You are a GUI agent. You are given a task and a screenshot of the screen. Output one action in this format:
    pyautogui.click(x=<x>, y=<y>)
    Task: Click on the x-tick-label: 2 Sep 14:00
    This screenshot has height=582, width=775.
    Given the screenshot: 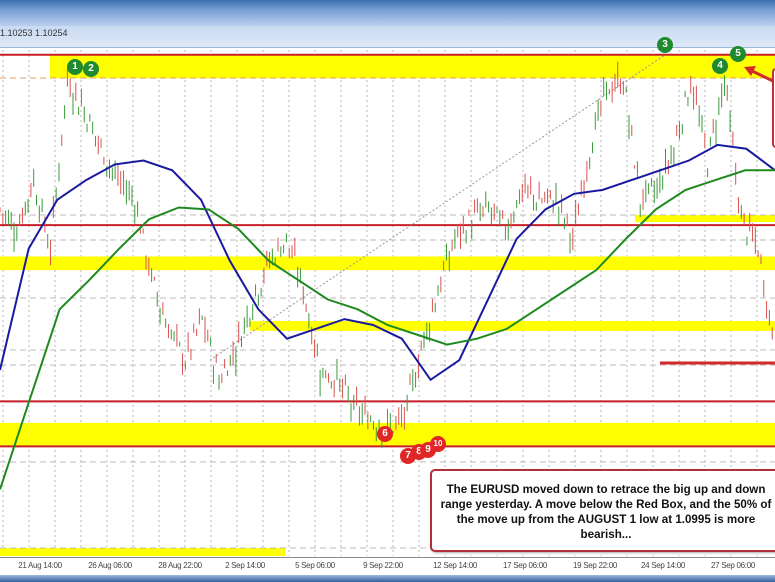 What is the action you would take?
    pyautogui.click(x=245, y=565)
    